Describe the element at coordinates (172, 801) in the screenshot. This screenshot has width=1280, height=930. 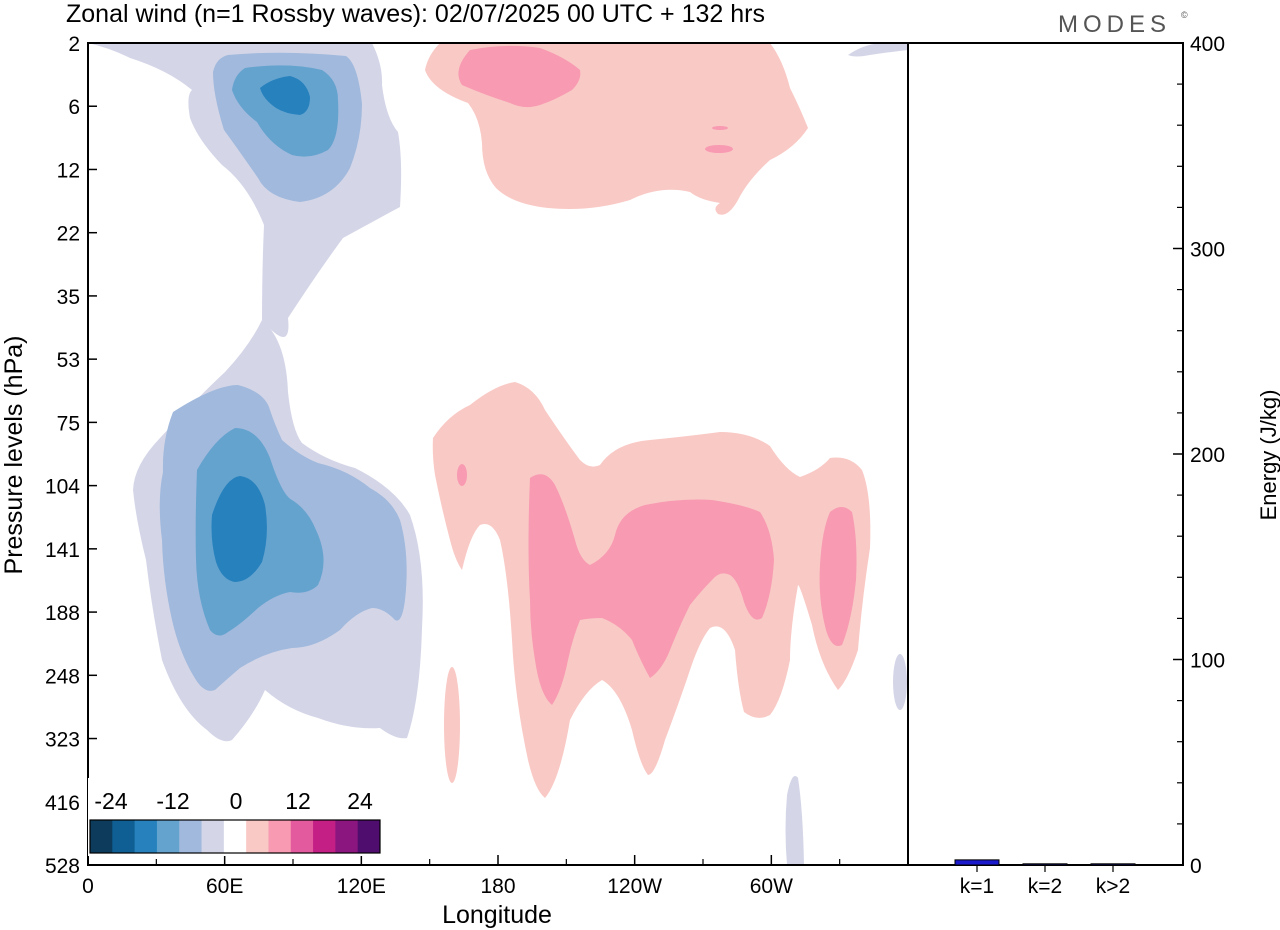
I see `colorbar-label: -12` at that location.